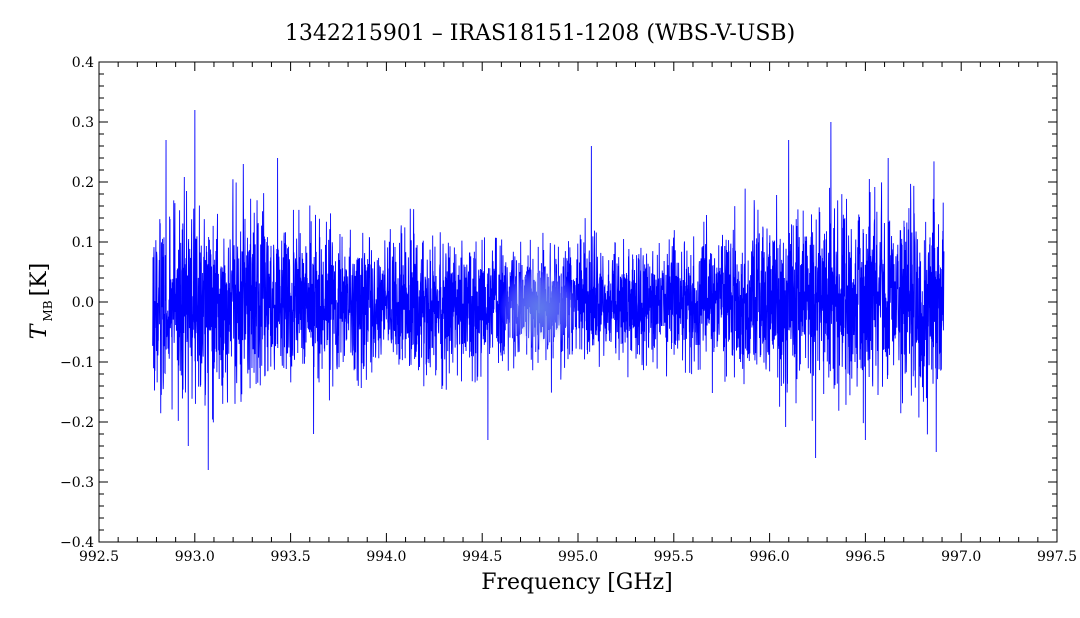 This screenshot has width=1080, height=618. Describe the element at coordinates (83, 63) in the screenshot. I see `y-tick-label: 0.4` at that location.